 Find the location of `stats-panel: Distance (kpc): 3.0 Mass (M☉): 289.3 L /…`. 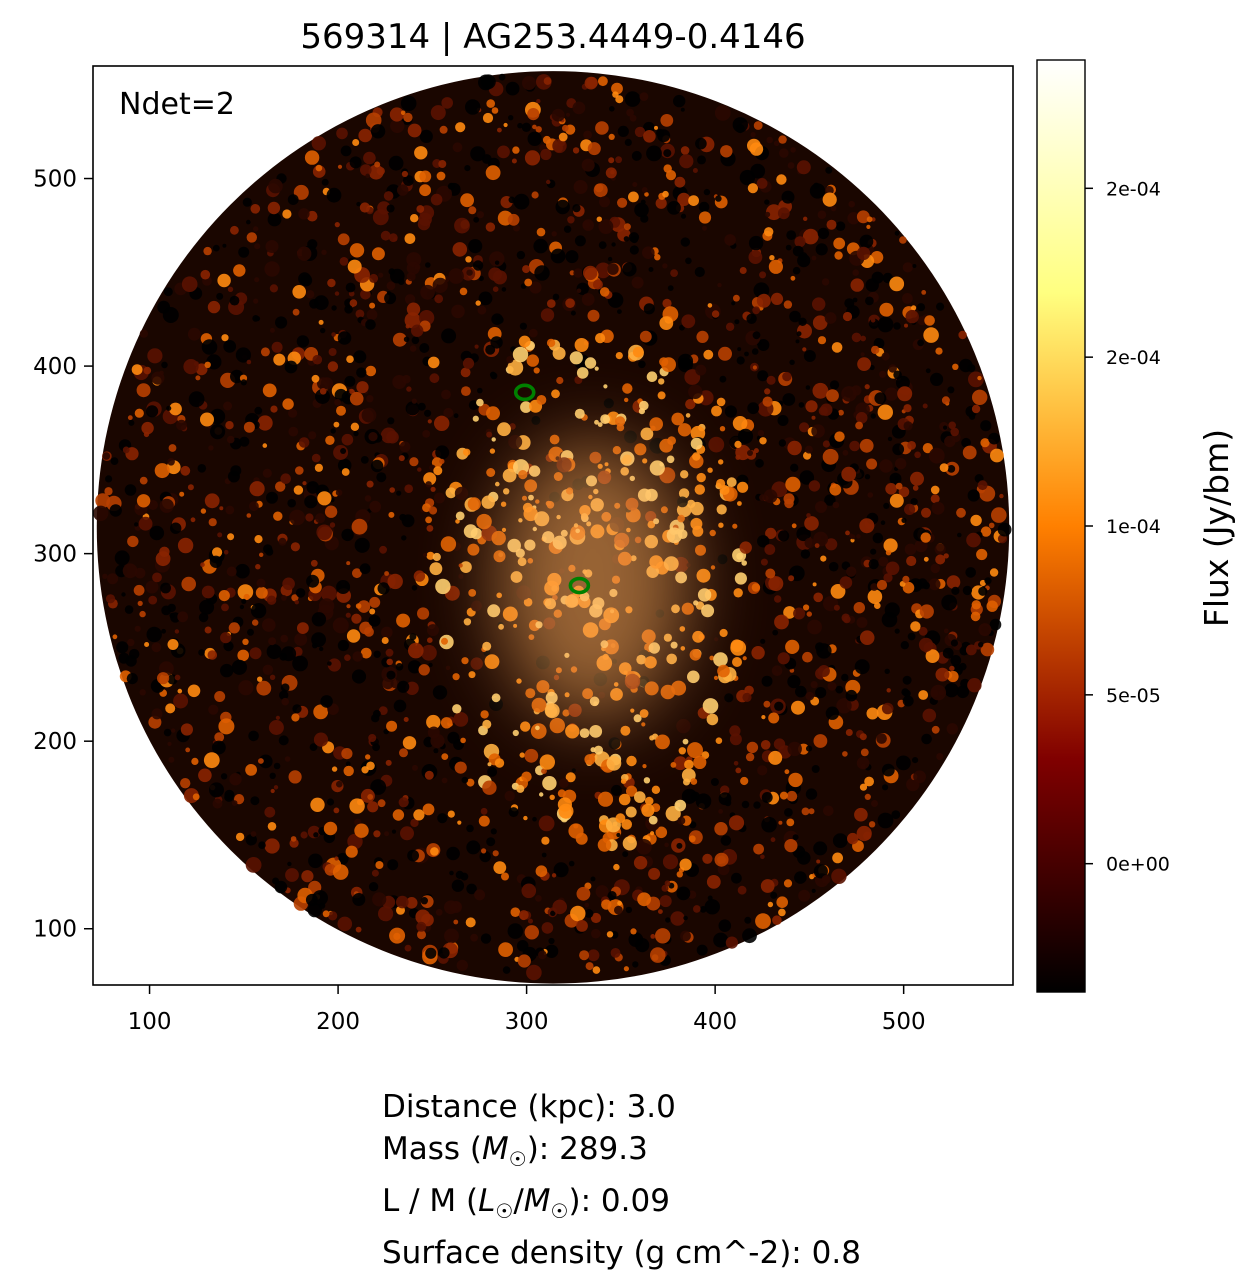

stats-panel: Distance (kpc): 3.0 Mass (M☉): 289.3 L /… is located at coordinates (621, 1180).